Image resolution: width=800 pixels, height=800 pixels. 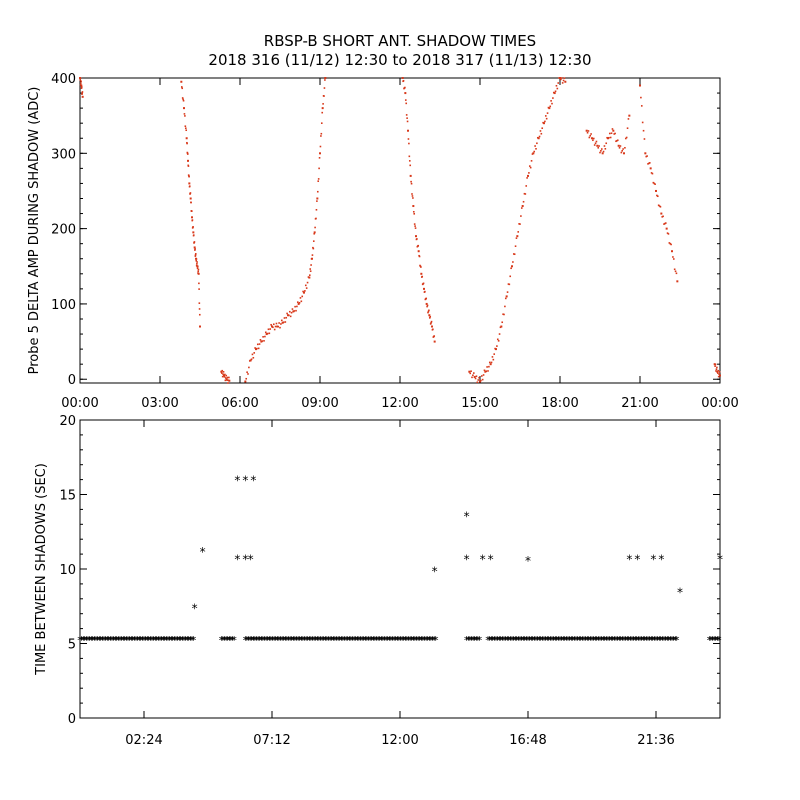 I want to click on data-point: *, so click(x=637, y=560).